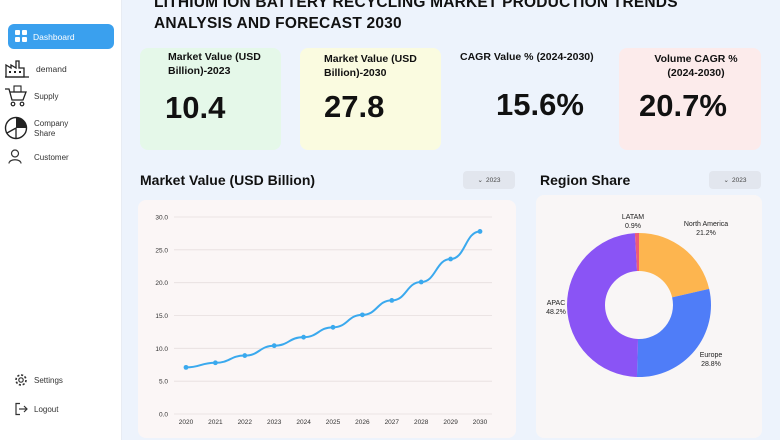 The width and height of the screenshot is (780, 443). Describe the element at coordinates (674, 265) in the screenshot. I see `pie-slice-north-america` at that location.